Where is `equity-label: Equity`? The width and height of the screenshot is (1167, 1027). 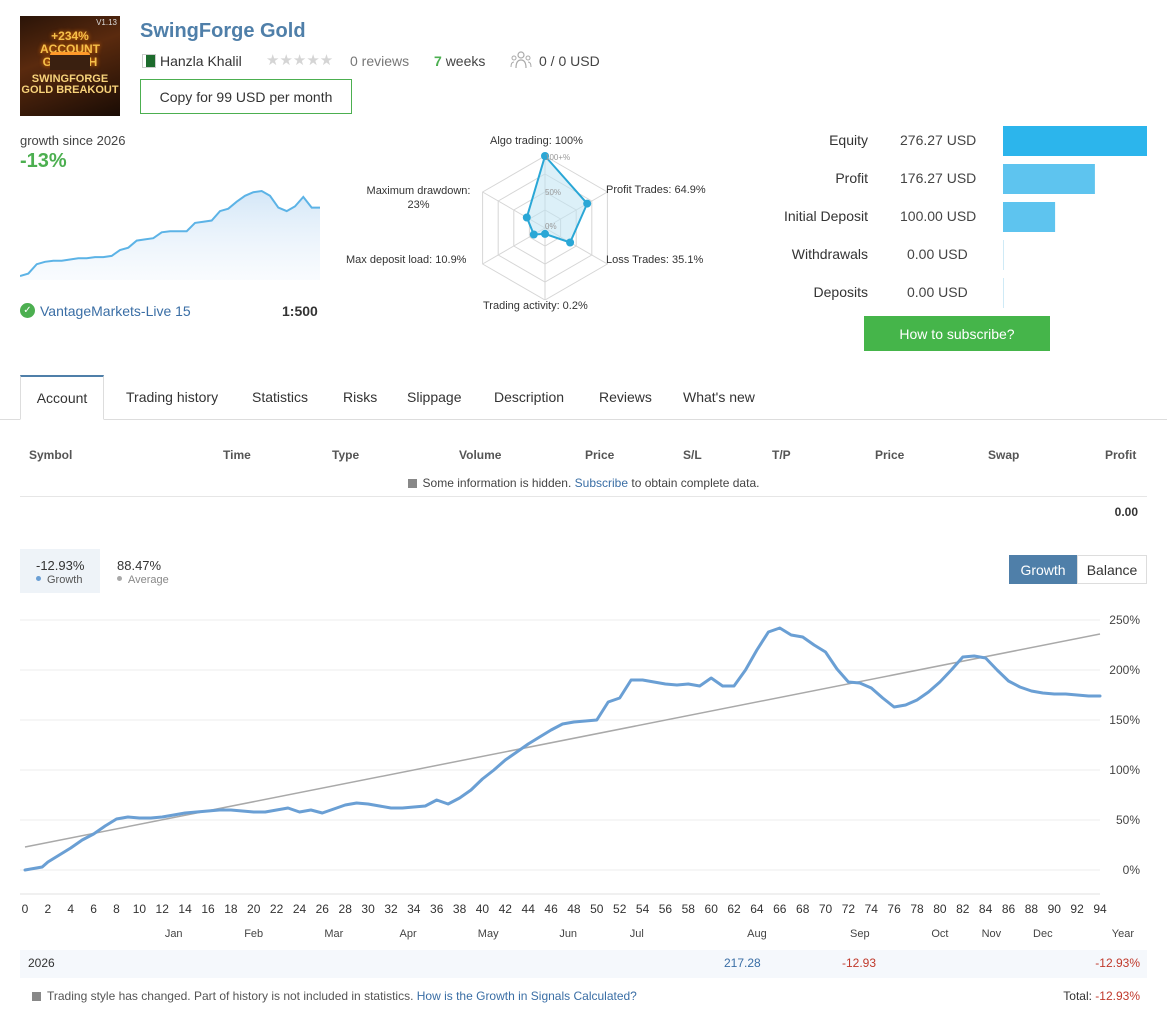
equity-label: Equity is located at coordinates (848, 140).